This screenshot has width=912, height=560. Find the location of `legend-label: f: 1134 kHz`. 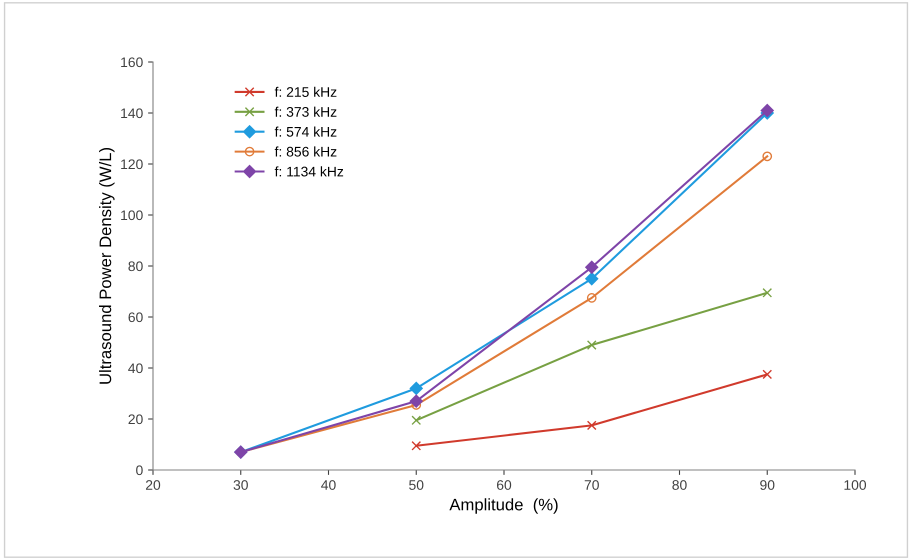

legend-label: f: 1134 kHz is located at coordinates (309, 171).